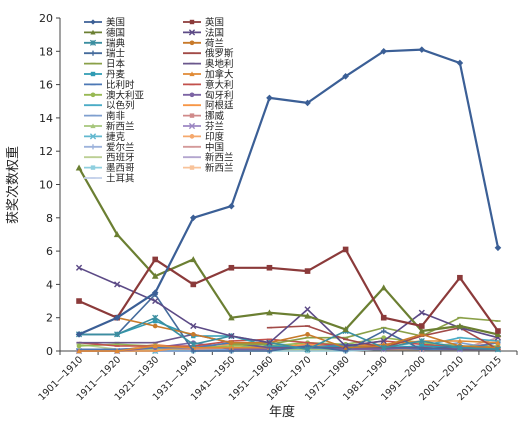  I want to click on legend-label: 墨西哥, so click(120, 168).